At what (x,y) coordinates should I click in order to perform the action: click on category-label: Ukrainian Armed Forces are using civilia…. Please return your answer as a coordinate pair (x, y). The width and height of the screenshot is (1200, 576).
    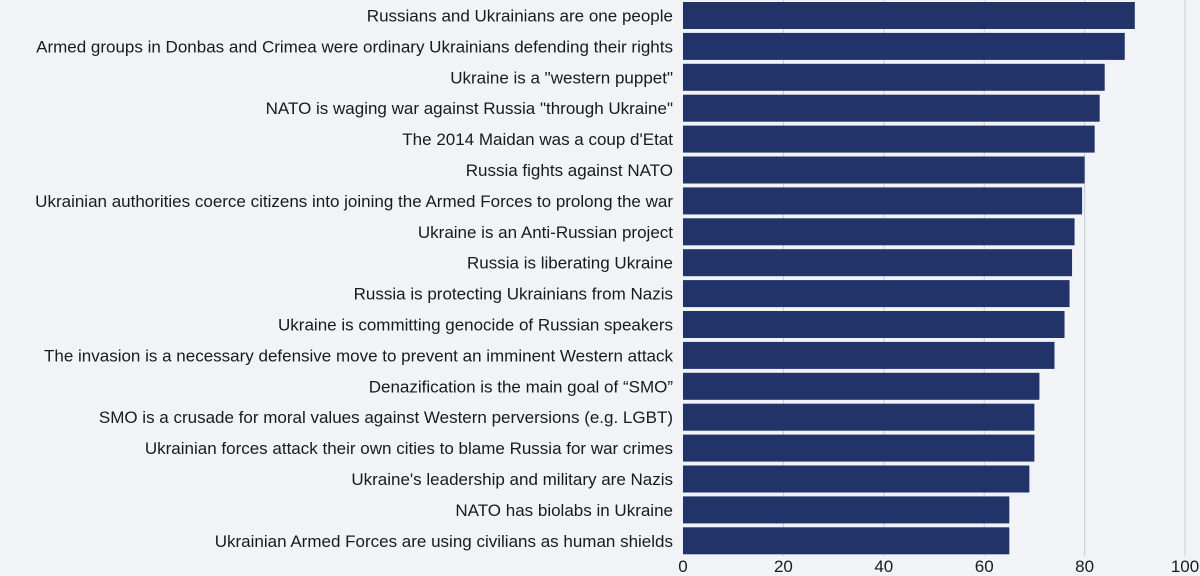
    Looking at the image, I should click on (444, 541).